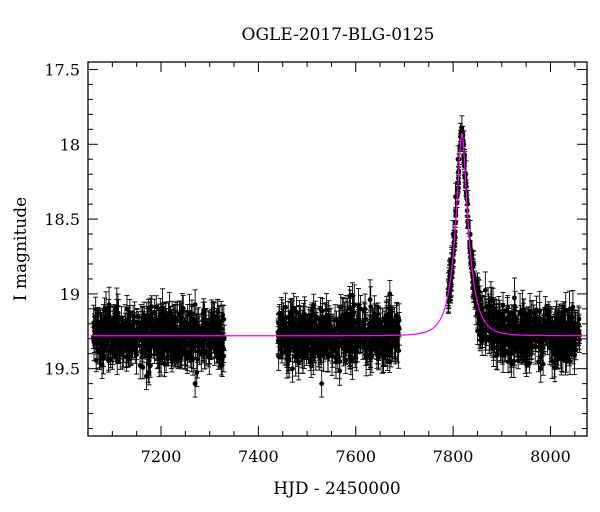  Describe the element at coordinates (161, 456) in the screenshot. I see `x-tick-label: 7200` at that location.